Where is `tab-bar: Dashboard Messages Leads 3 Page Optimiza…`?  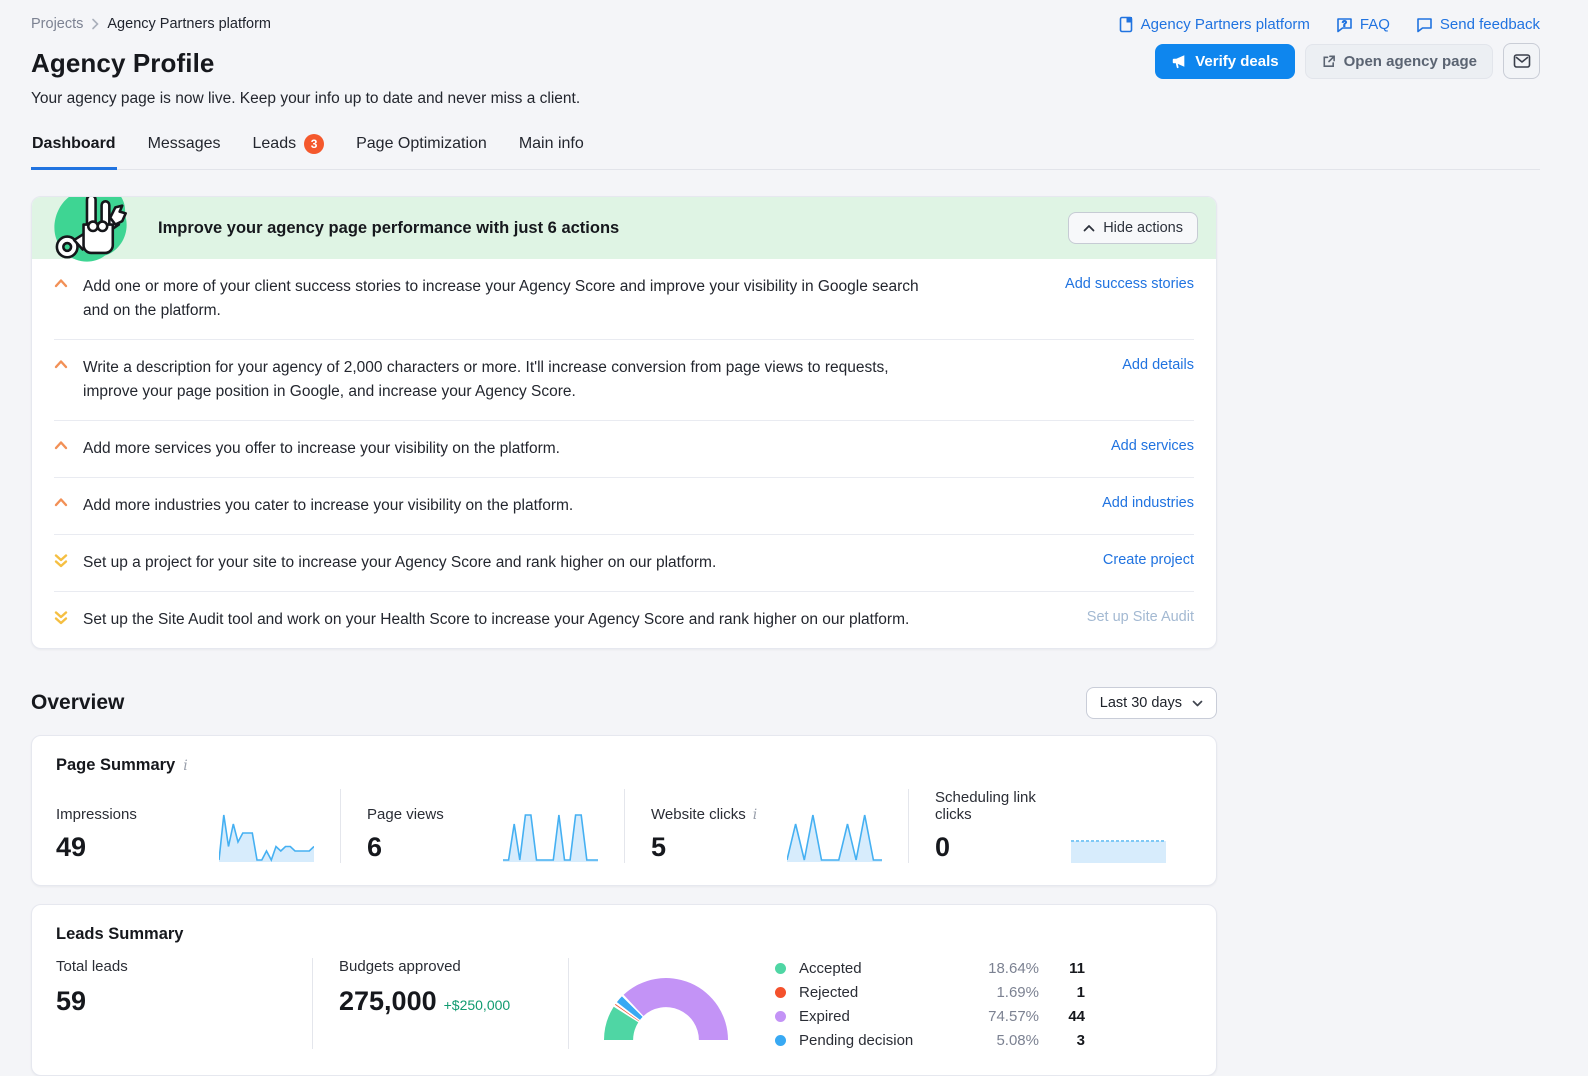
tab-bar: Dashboard Messages Leads 3 Page Optimiza… is located at coordinates (785, 152).